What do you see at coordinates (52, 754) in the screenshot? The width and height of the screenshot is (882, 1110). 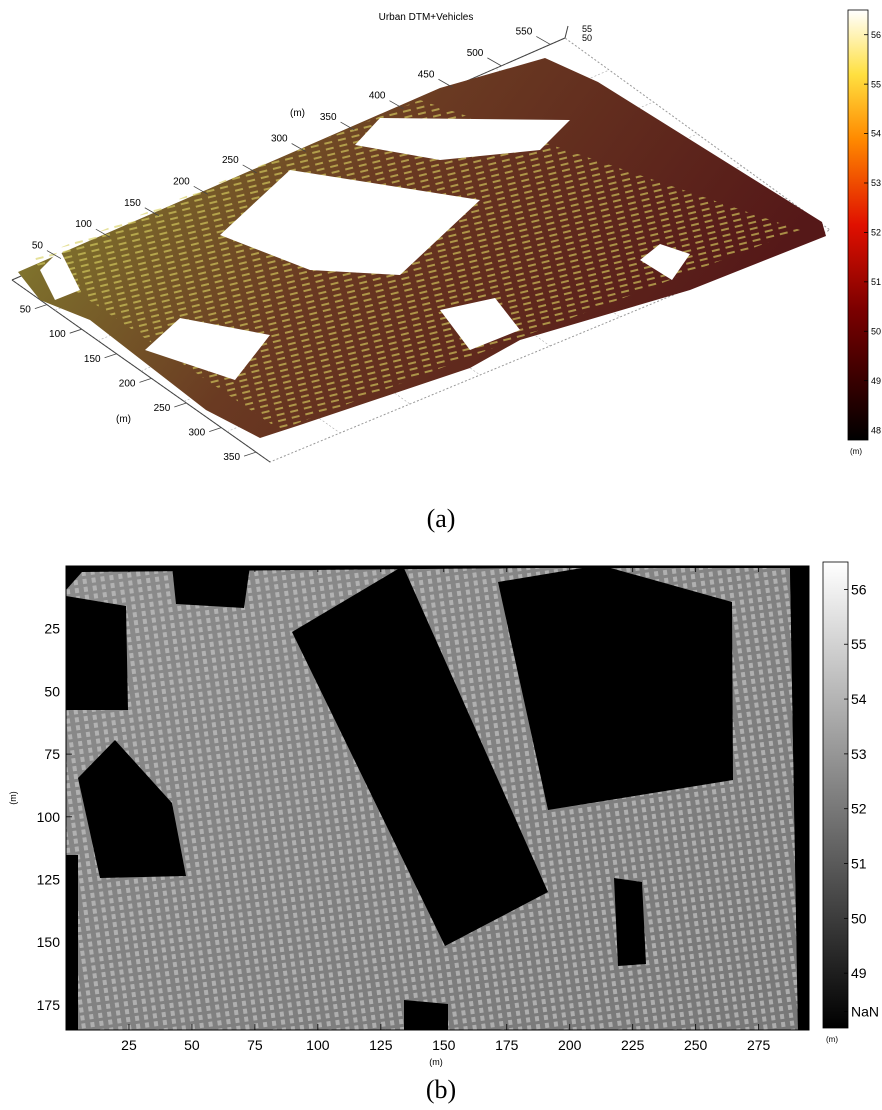 I see `y-tick-label: 75` at bounding box center [52, 754].